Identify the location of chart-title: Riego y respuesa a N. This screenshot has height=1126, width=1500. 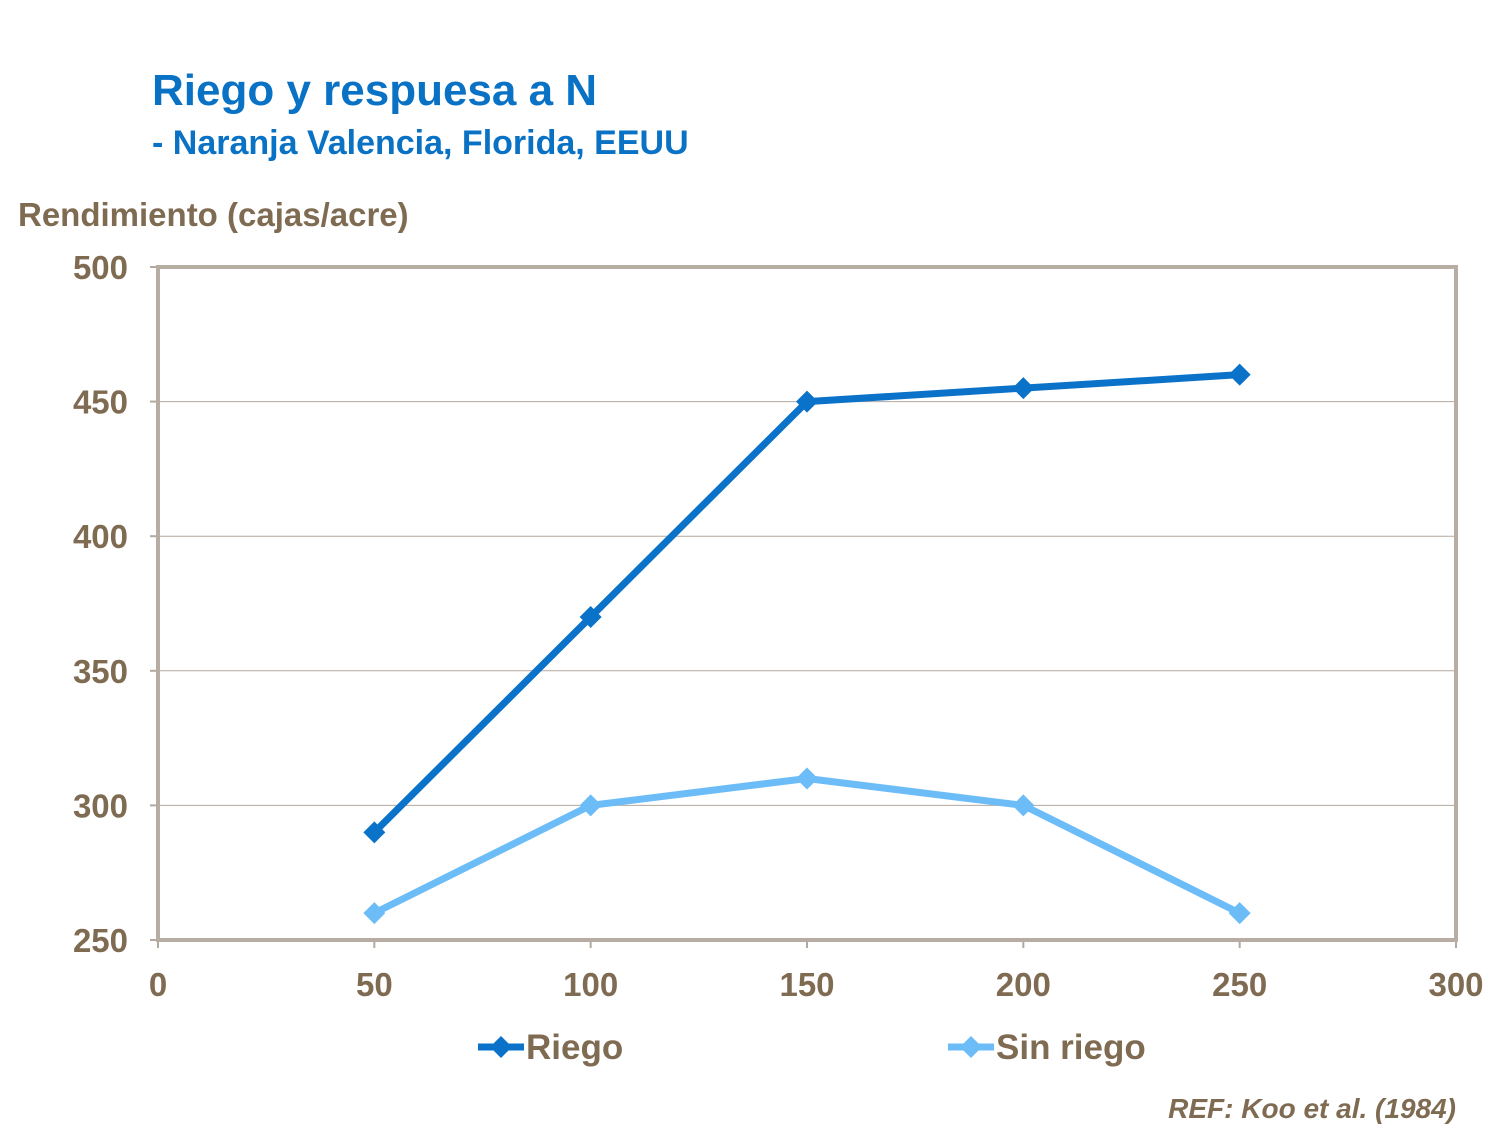
(375, 90).